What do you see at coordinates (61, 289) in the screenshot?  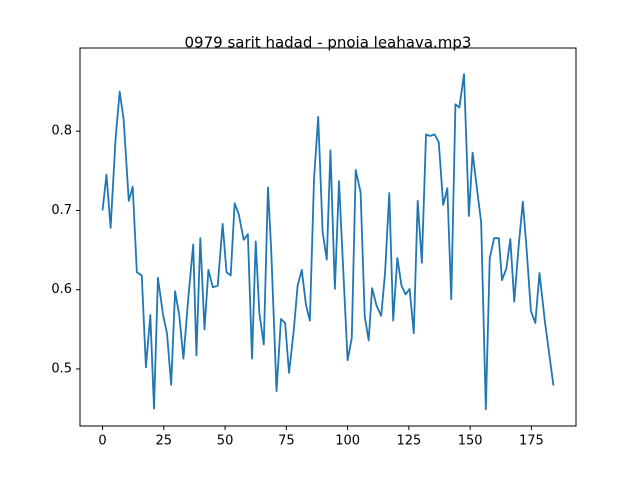 I see `y-tick-label: 0.6` at bounding box center [61, 289].